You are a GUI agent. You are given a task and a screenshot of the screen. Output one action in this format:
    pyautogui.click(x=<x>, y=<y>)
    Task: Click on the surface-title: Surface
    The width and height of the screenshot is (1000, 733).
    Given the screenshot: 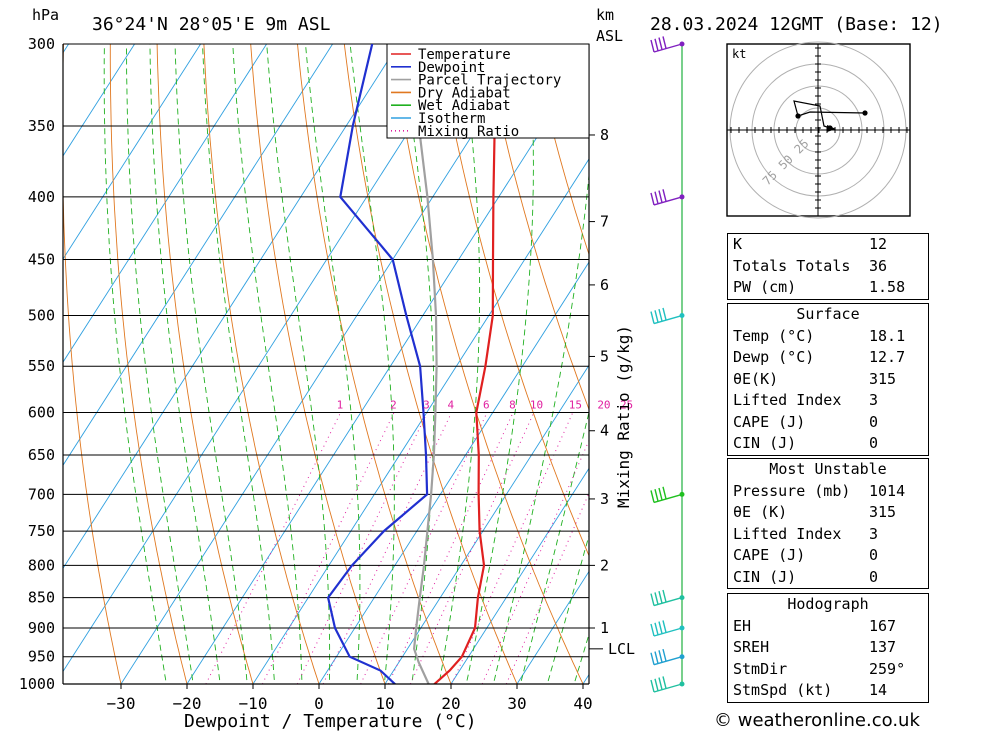 What is the action you would take?
    pyautogui.click(x=828, y=314)
    